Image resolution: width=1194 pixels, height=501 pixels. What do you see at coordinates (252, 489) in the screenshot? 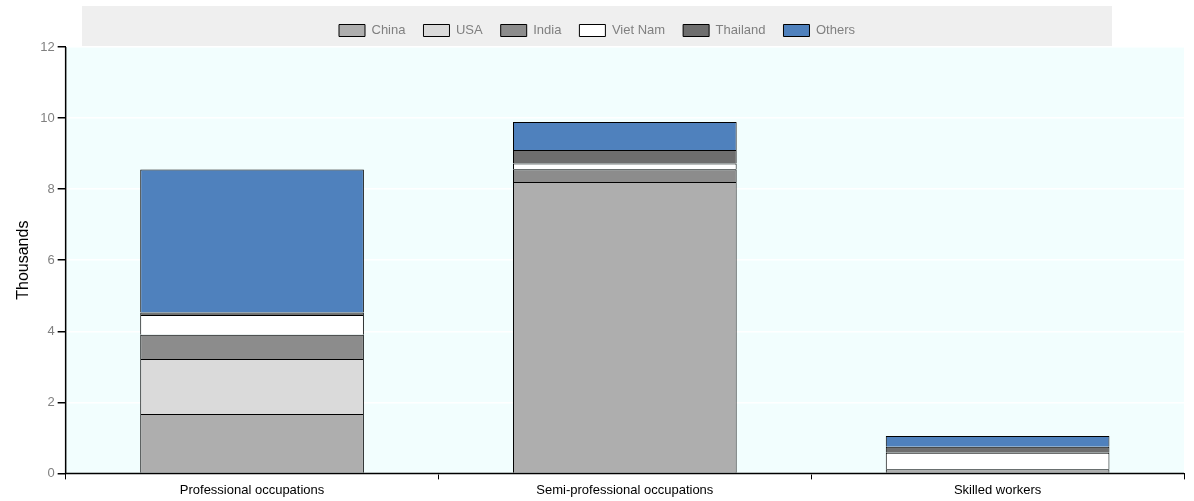
I see `x-tick-label: Professional occupations` at bounding box center [252, 489].